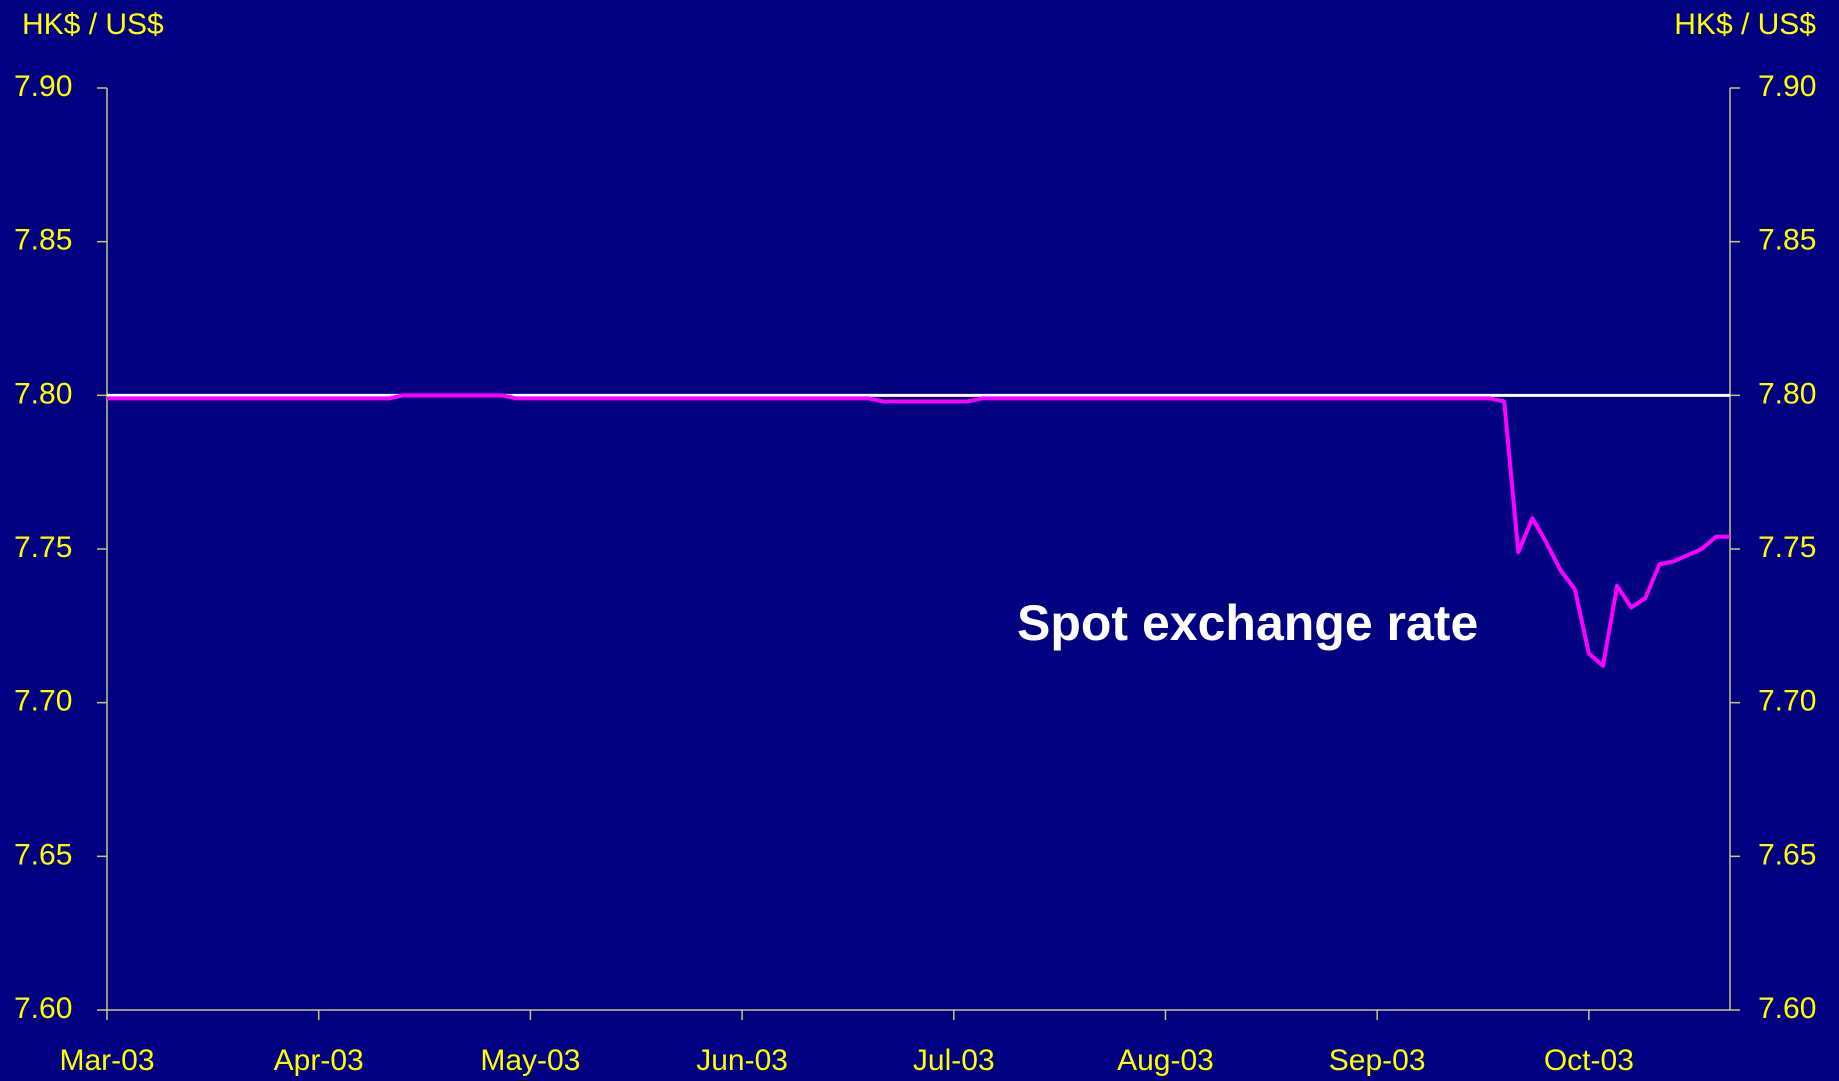  Describe the element at coordinates (43, 393) in the screenshot. I see `y-tick-label: 7.80` at that location.